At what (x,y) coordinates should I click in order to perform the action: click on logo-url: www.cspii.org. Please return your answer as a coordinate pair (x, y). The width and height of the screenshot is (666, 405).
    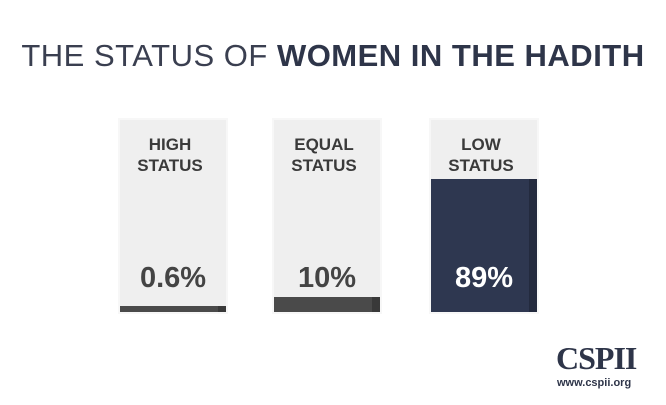
    Looking at the image, I should click on (594, 383).